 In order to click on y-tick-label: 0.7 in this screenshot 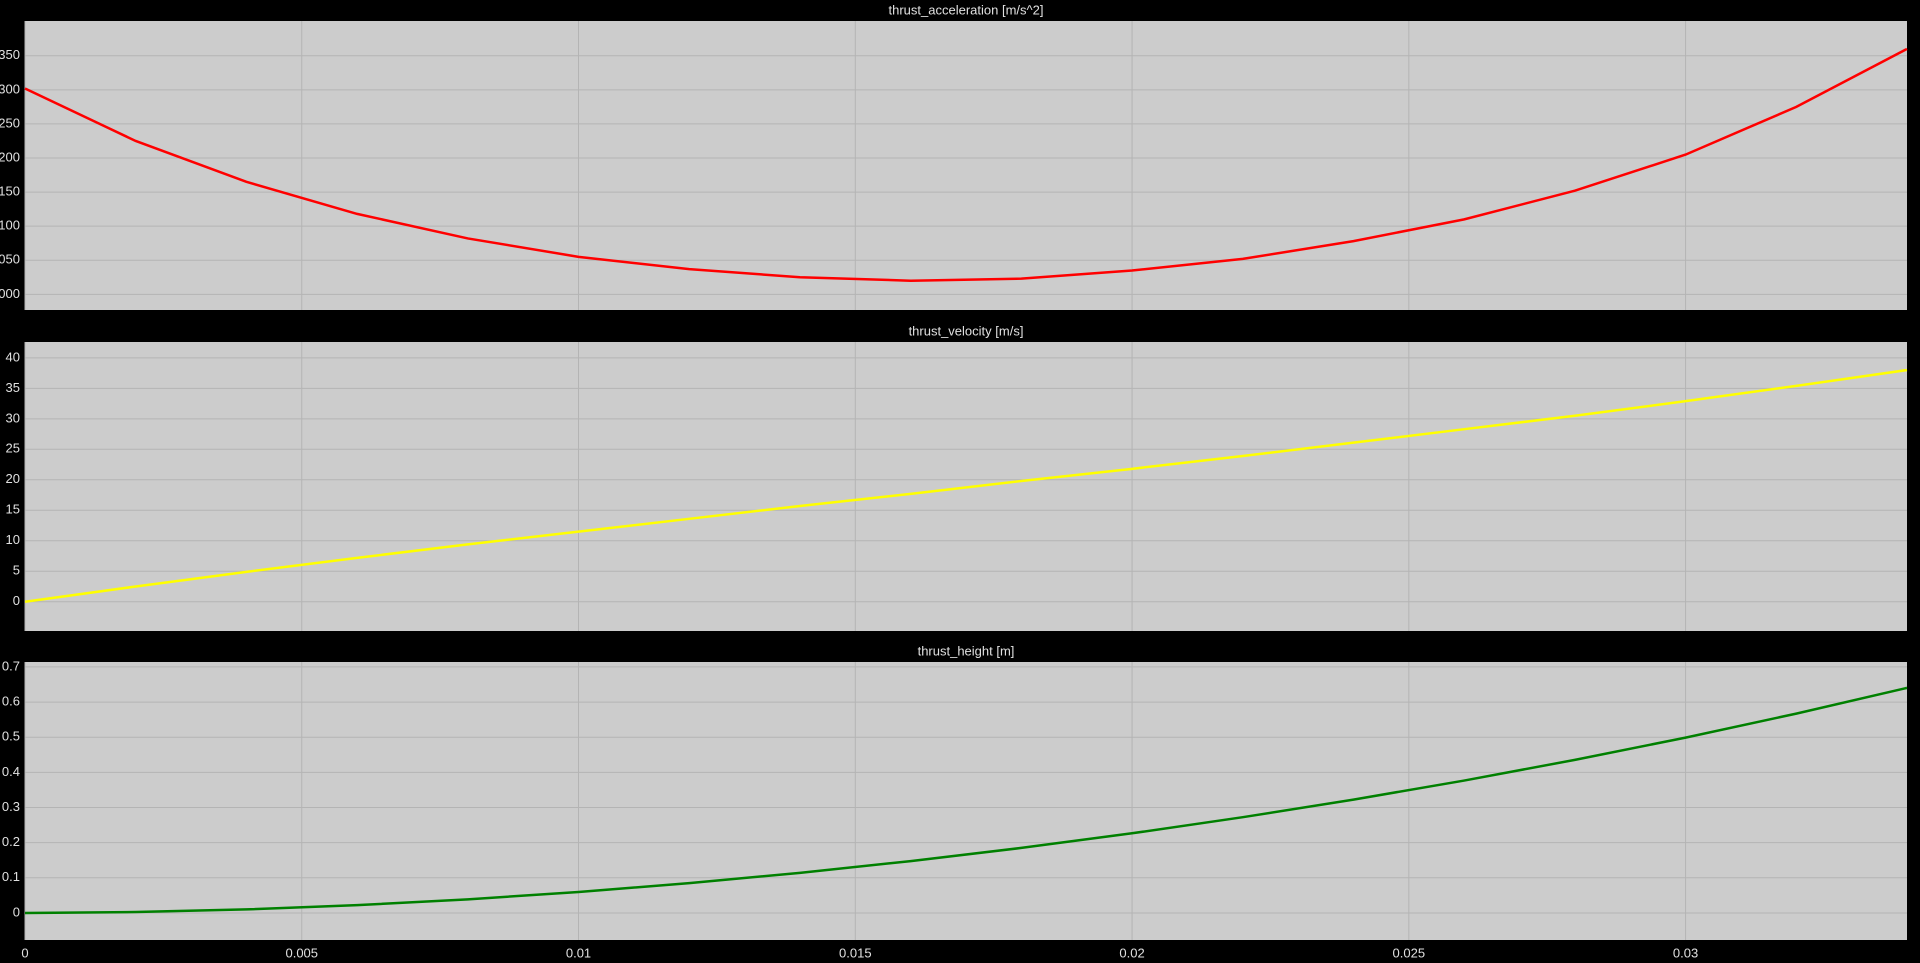, I will do `click(11, 665)`.